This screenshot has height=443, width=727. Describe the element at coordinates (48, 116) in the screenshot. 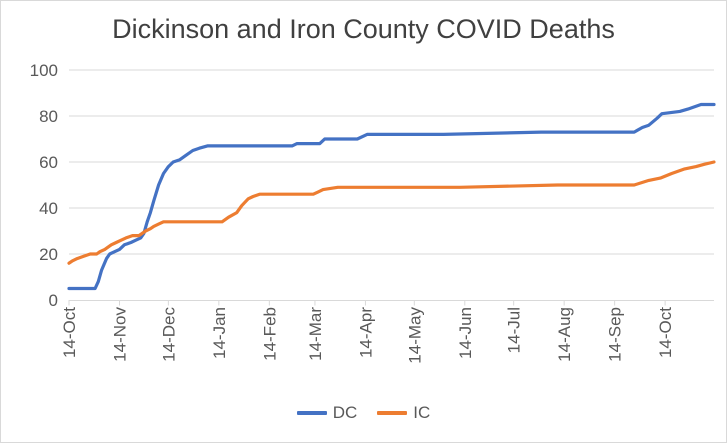

I see `y-axis-tick-label: 80` at that location.